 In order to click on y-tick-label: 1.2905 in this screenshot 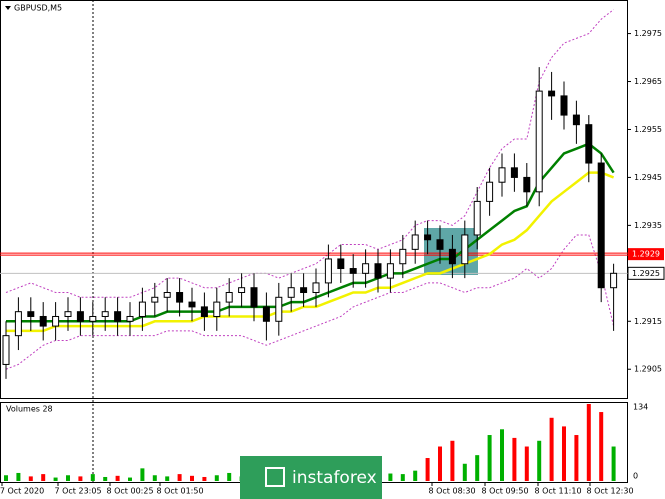, I will do `click(648, 369)`.